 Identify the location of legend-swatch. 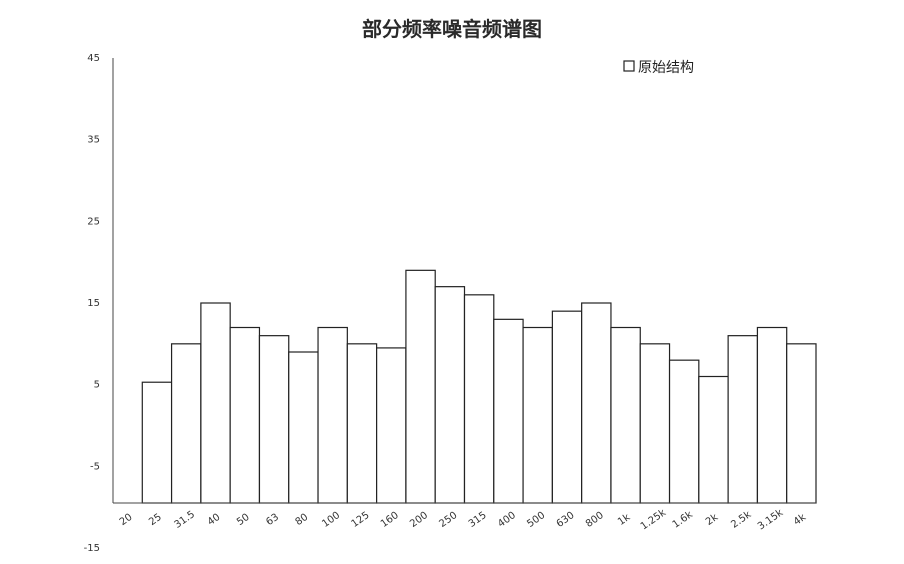
(629, 66).